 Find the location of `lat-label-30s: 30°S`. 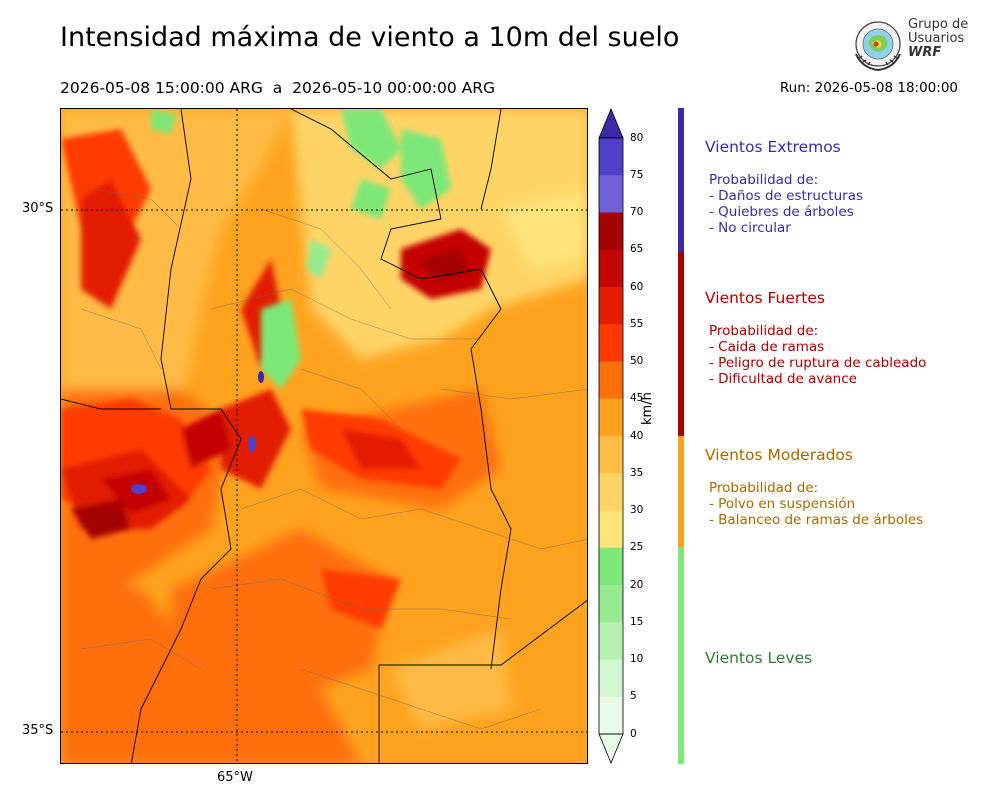

lat-label-30s: 30°S is located at coordinates (38, 208).